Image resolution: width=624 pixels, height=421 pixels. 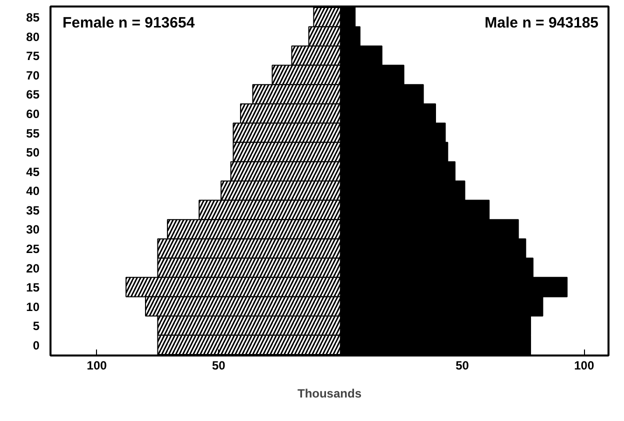 What do you see at coordinates (33, 114) in the screenshot?
I see `y-tick-label: 60` at bounding box center [33, 114].